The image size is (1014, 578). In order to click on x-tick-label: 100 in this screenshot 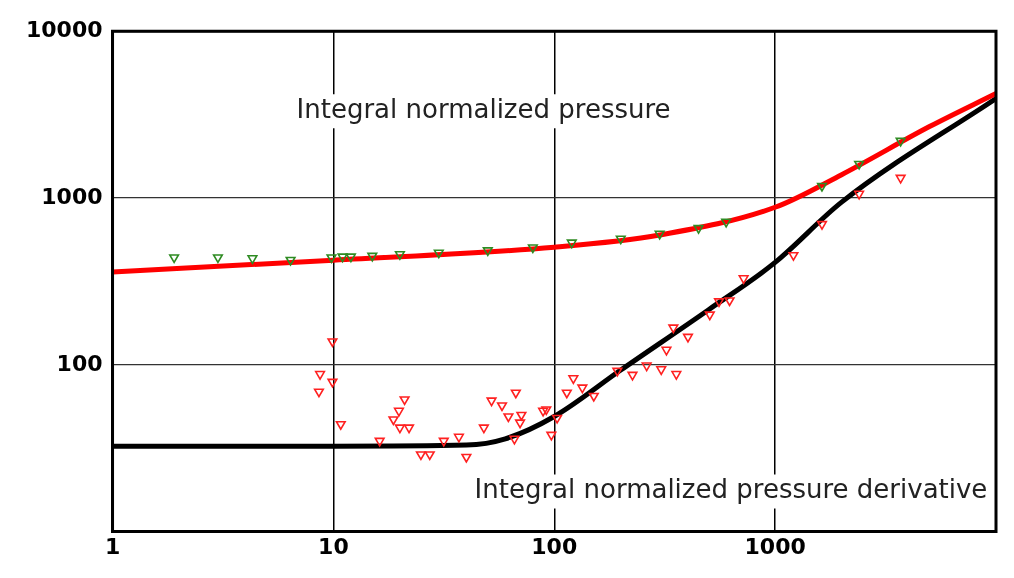, I will do `click(554, 546)`.